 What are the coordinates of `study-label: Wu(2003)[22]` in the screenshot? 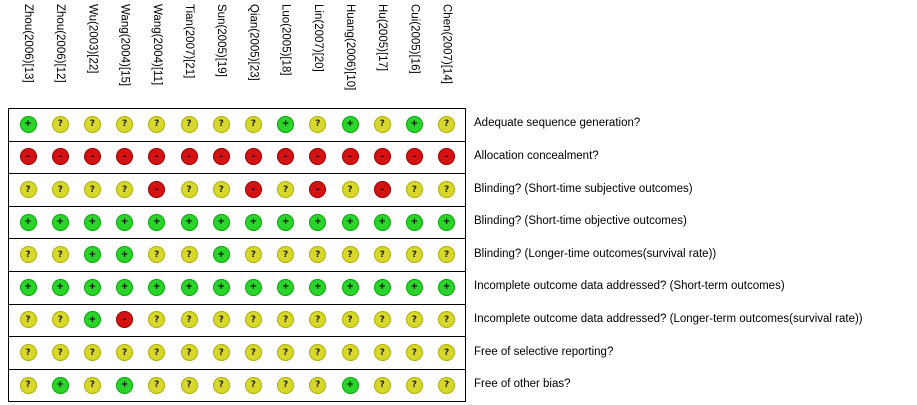 It's located at (92, 39).